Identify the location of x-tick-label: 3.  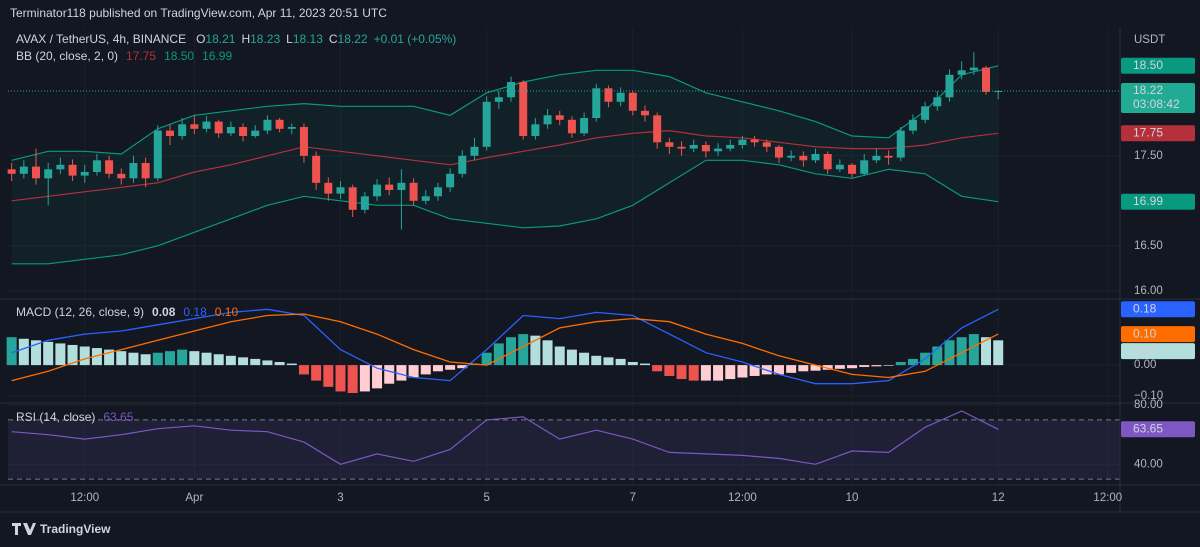
(340, 498).